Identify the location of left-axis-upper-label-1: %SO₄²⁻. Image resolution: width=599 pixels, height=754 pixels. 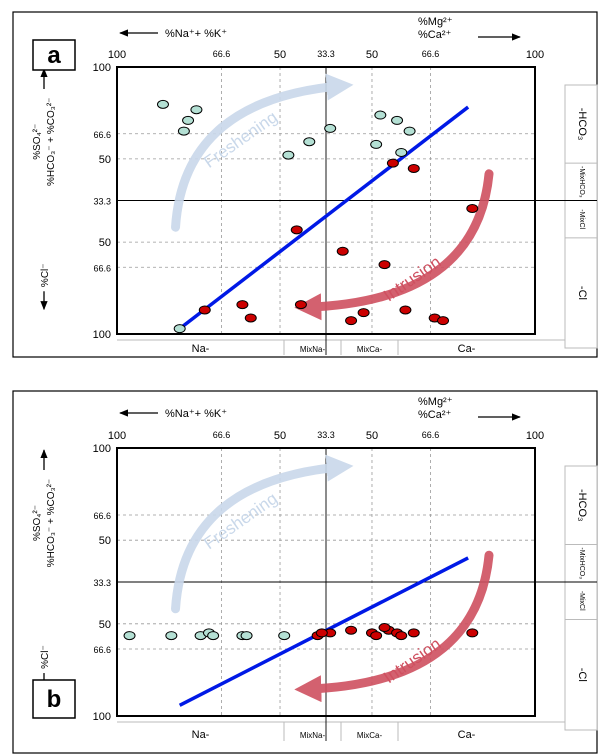
(37, 523).